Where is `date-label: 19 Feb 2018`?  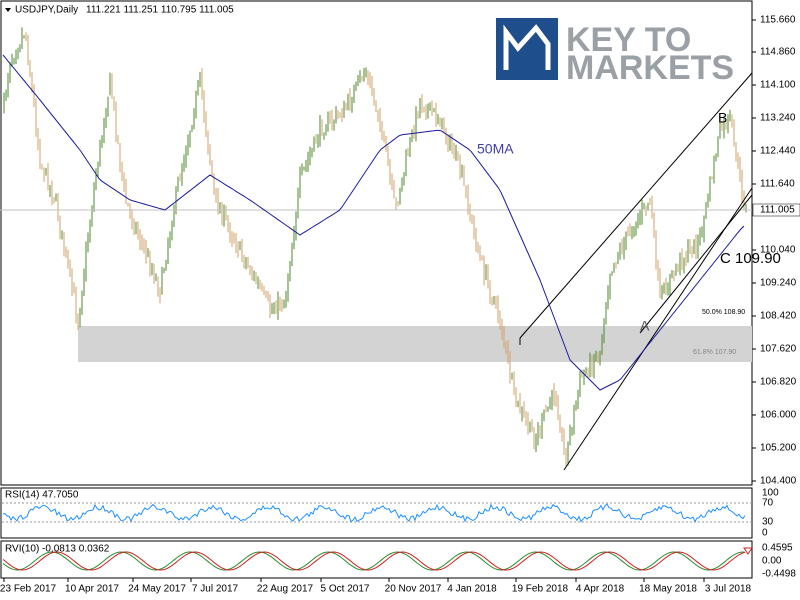 date-label: 19 Feb 2018 is located at coordinates (540, 589).